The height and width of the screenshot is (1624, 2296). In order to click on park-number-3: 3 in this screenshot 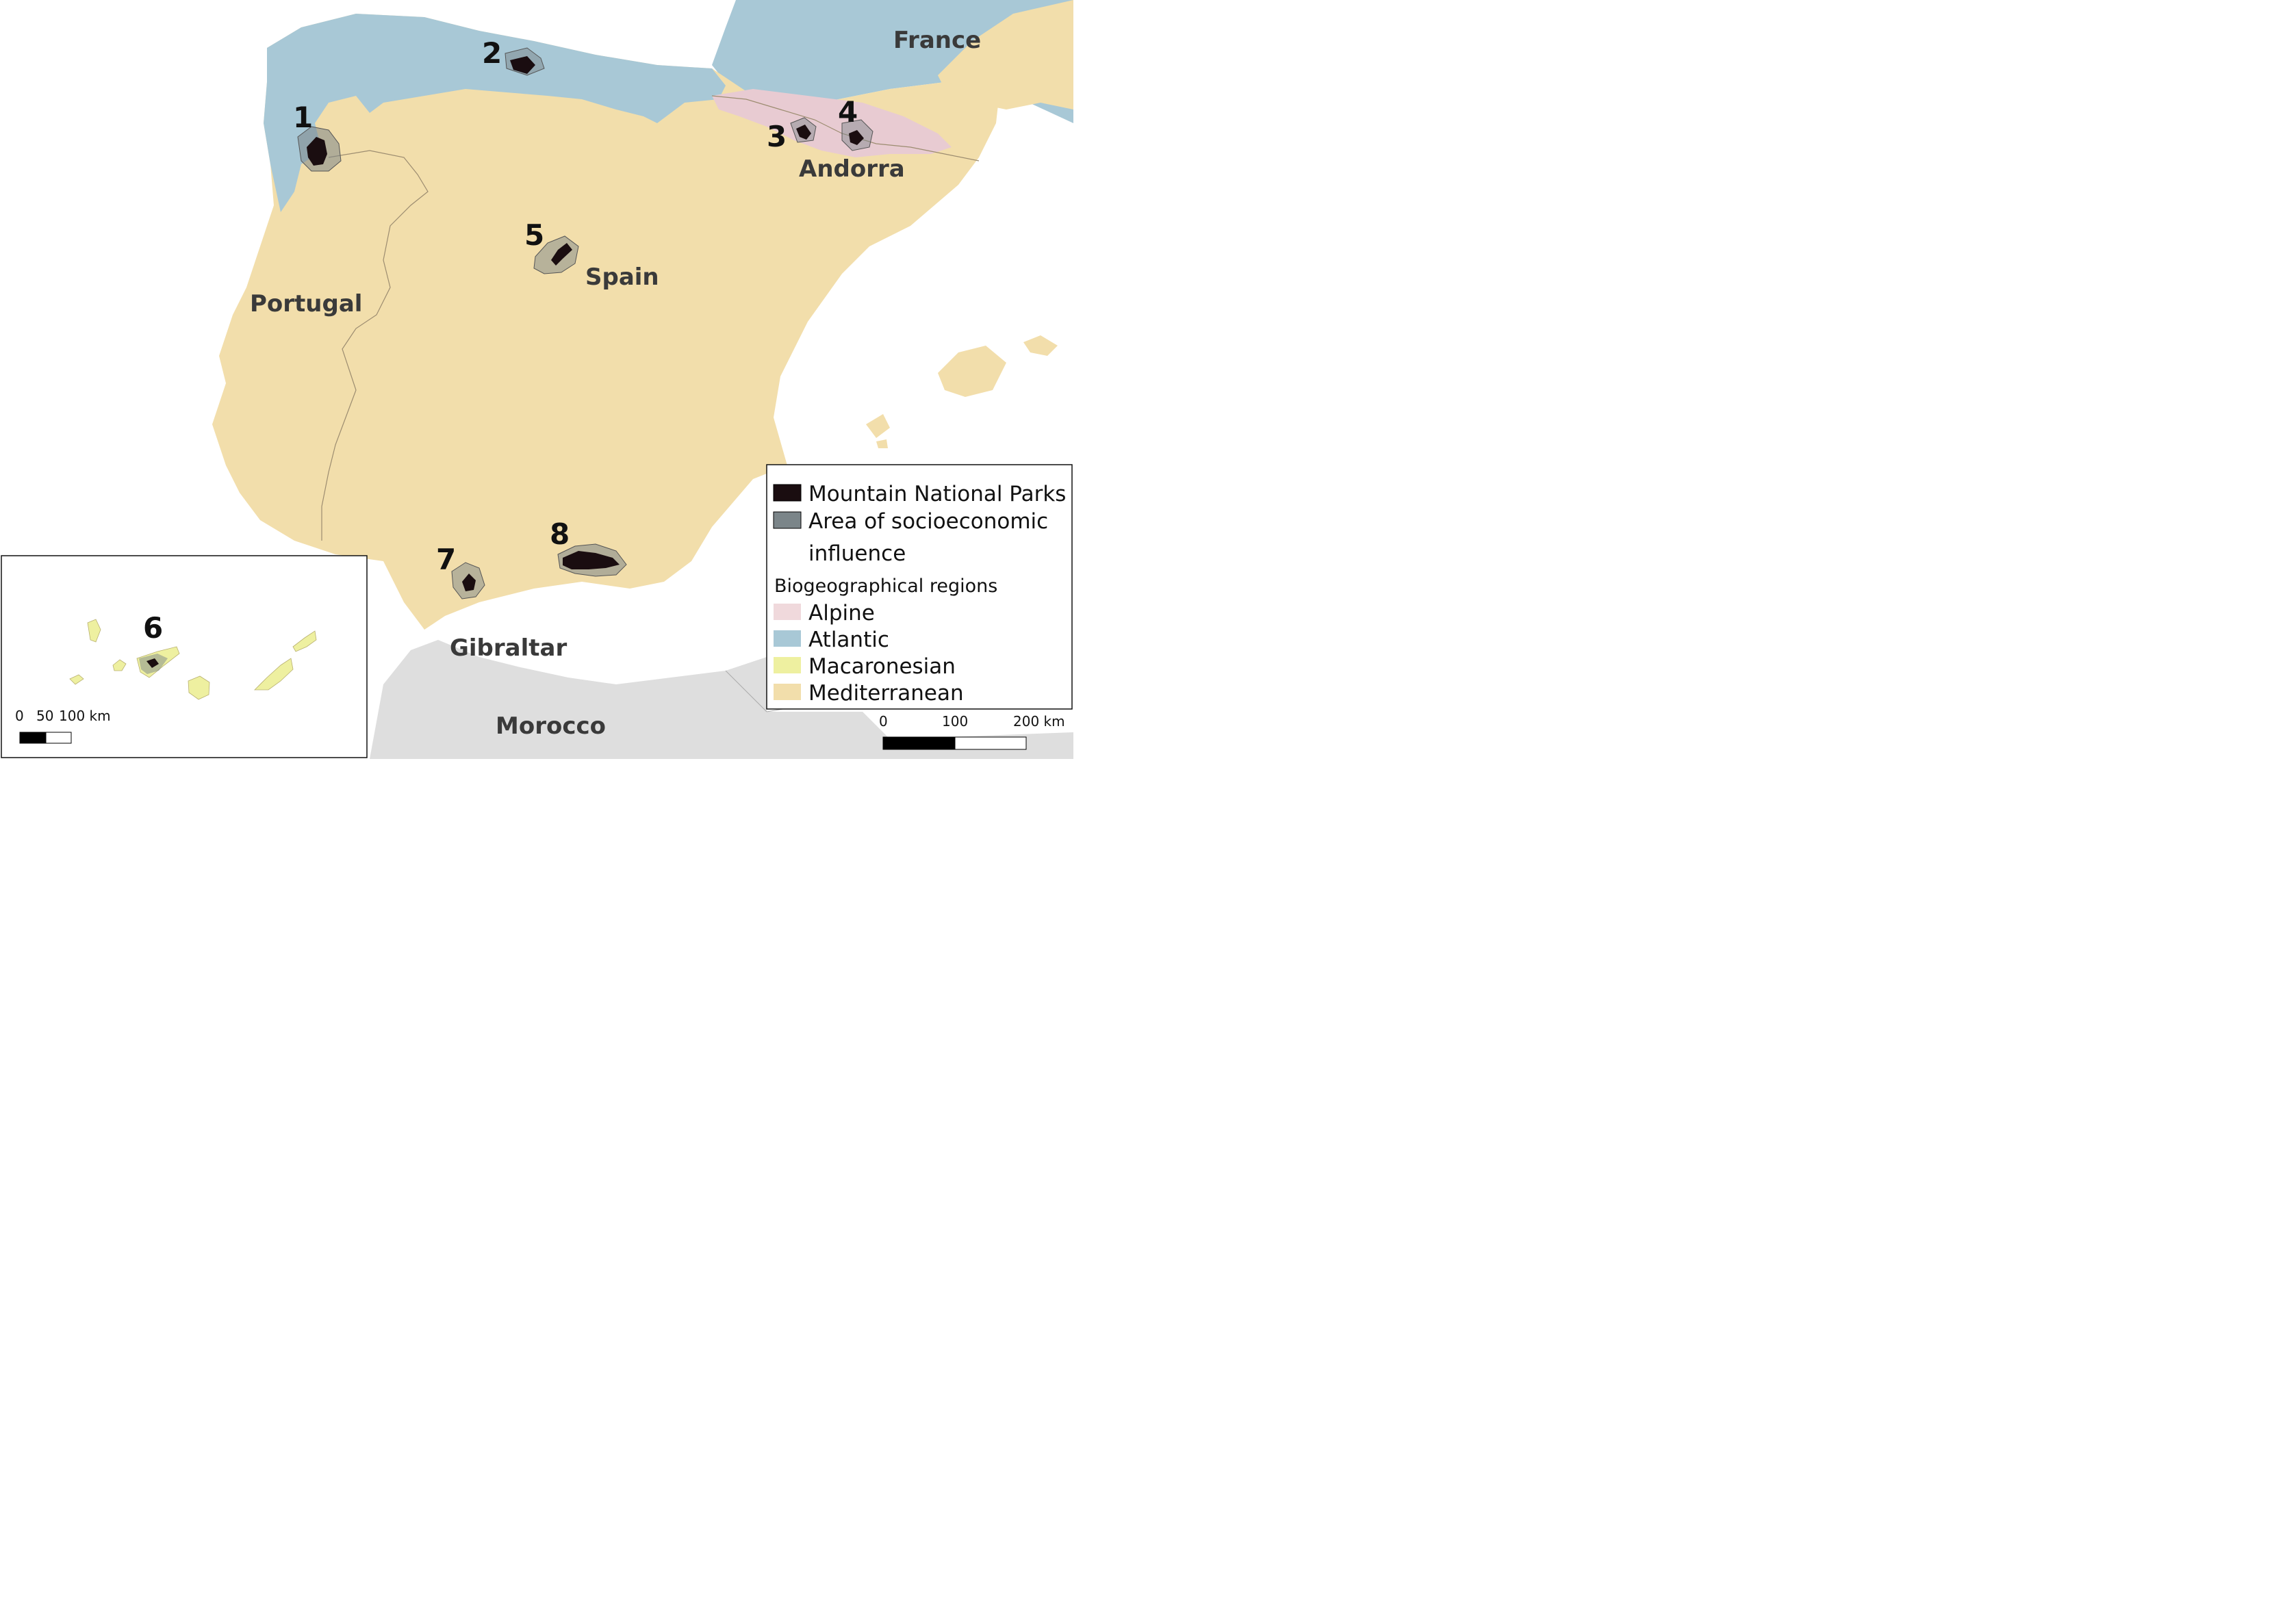, I will do `click(777, 136)`.